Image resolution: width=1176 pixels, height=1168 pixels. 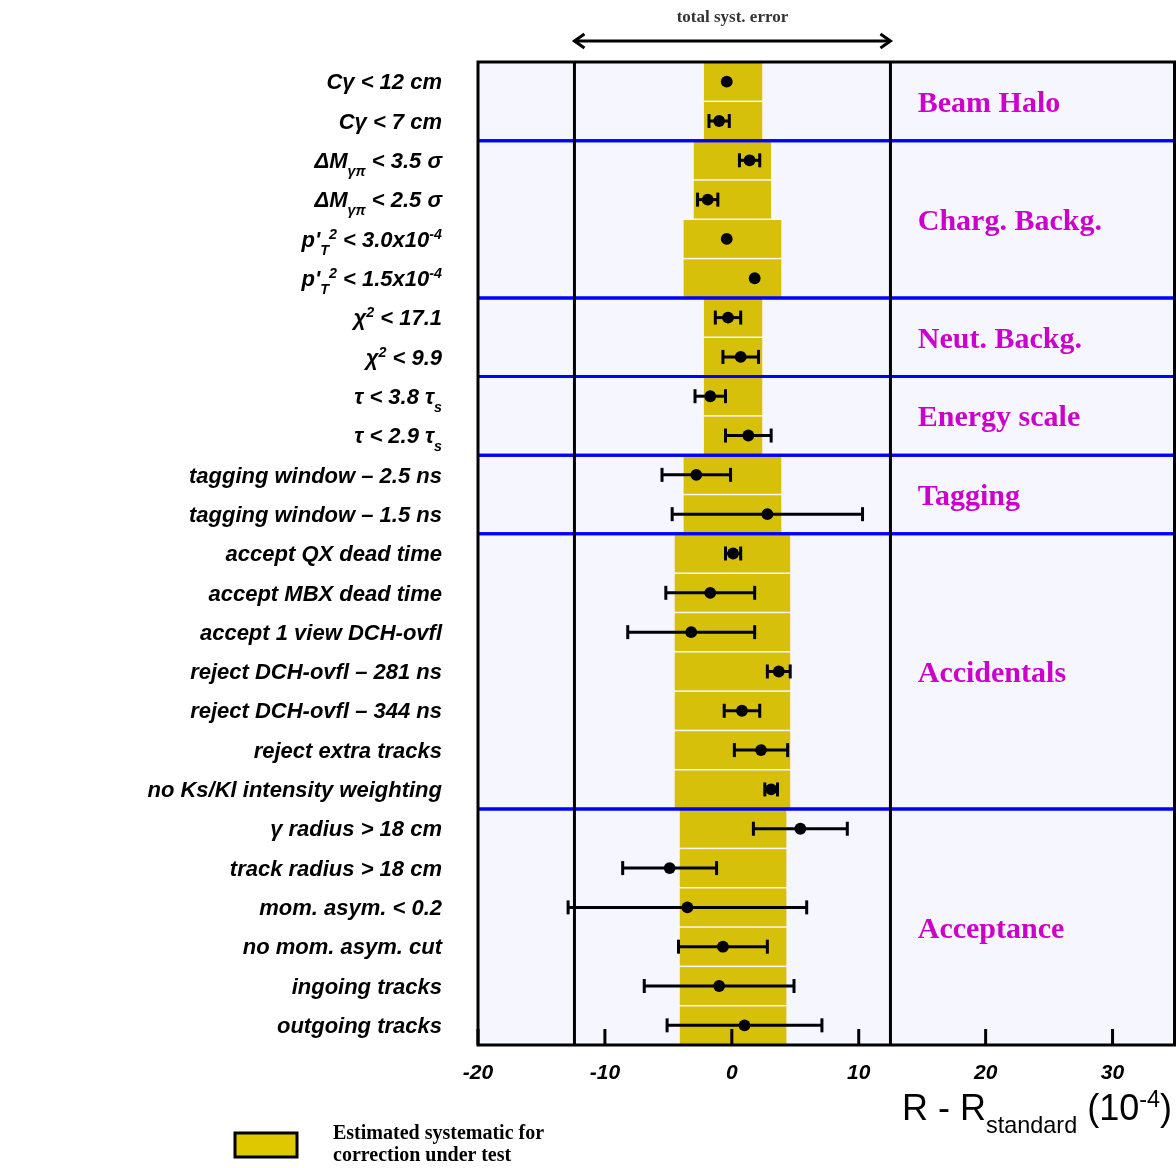 I want to click on band-label: Accidentals, so click(x=992, y=671).